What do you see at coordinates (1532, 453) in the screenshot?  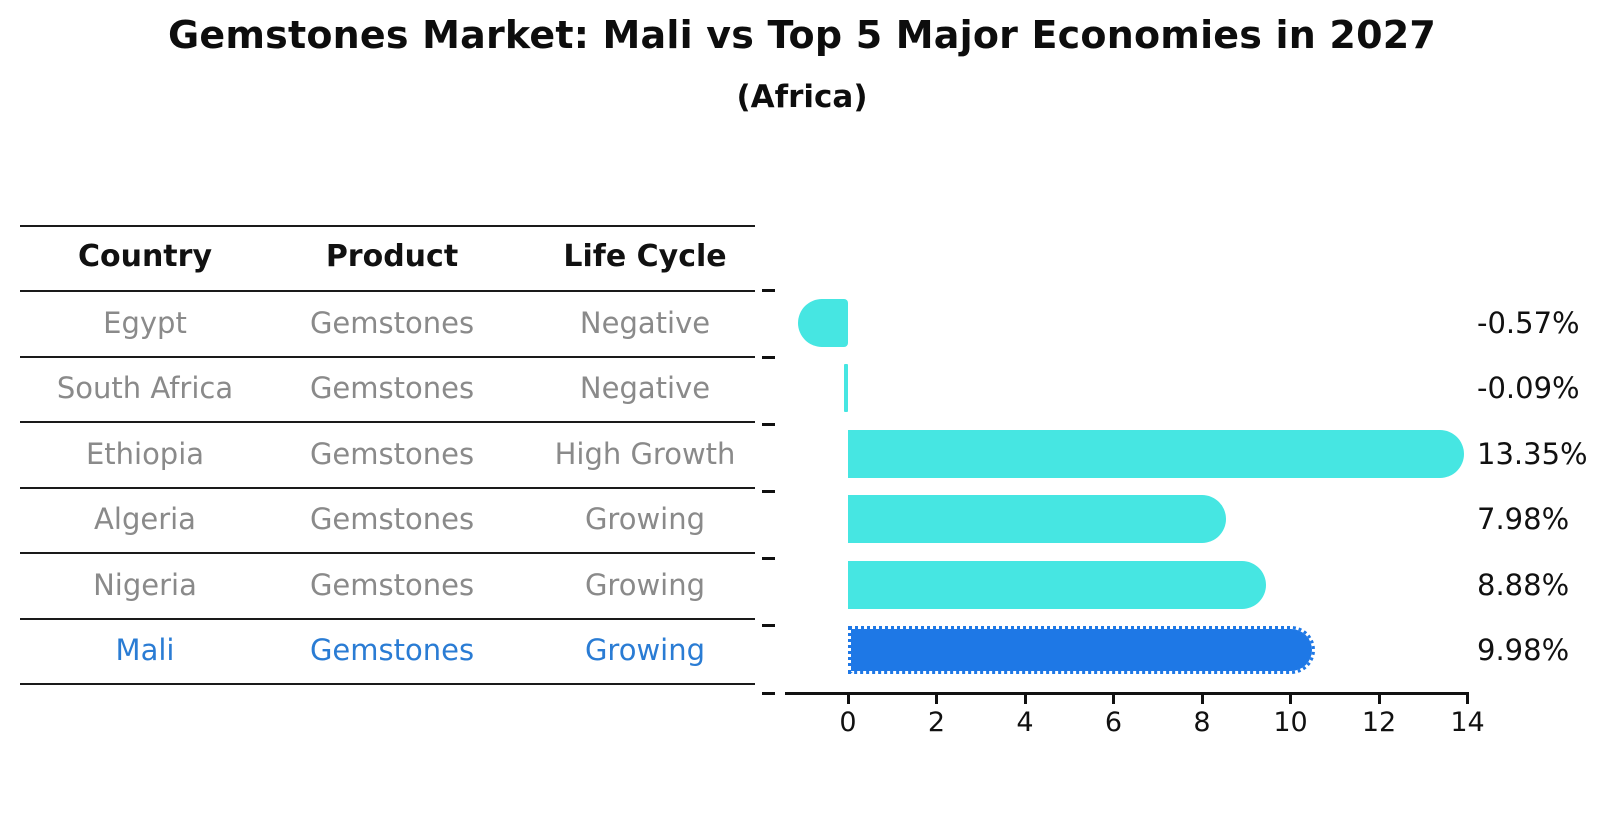 I see `bar-value-label: 13.35%` at bounding box center [1532, 453].